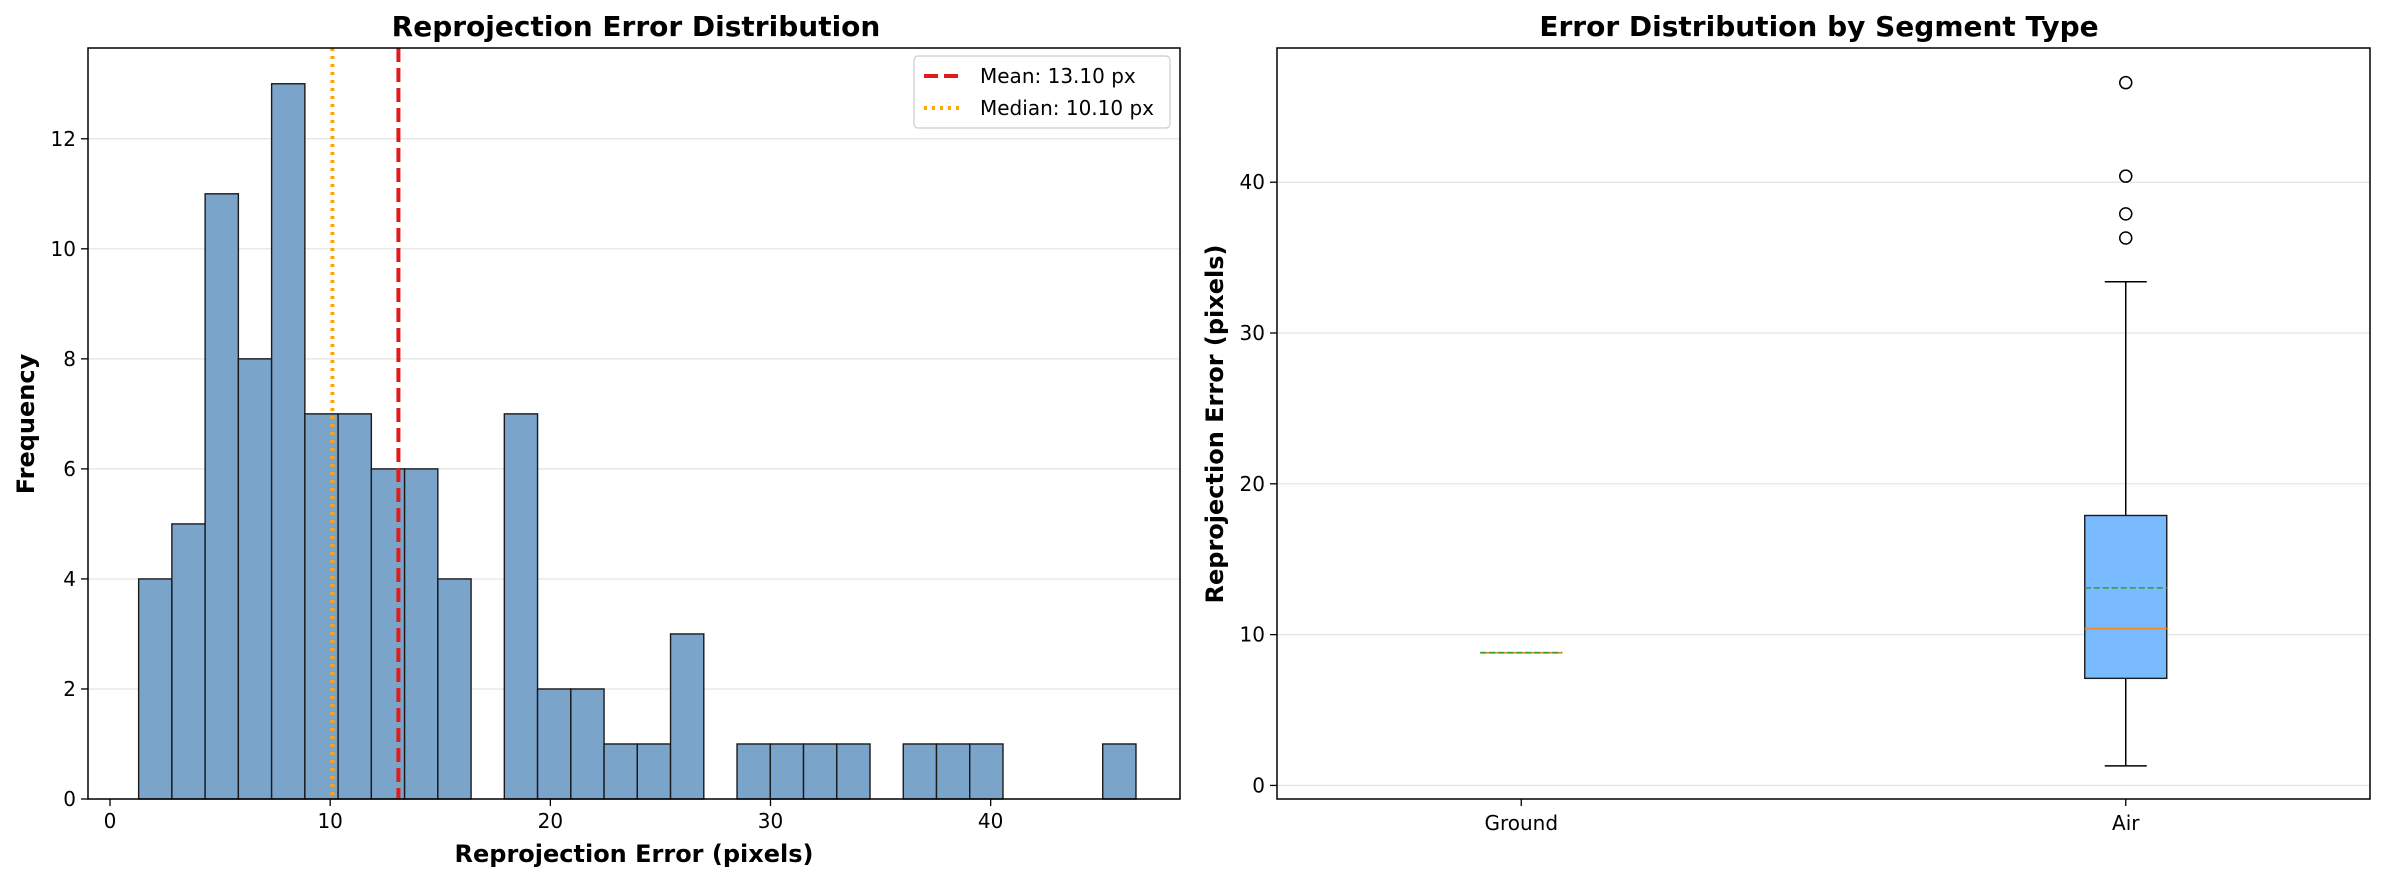  I want to click on boxplot-y-axis-label: Reprojection Error (pixels), so click(1215, 424).